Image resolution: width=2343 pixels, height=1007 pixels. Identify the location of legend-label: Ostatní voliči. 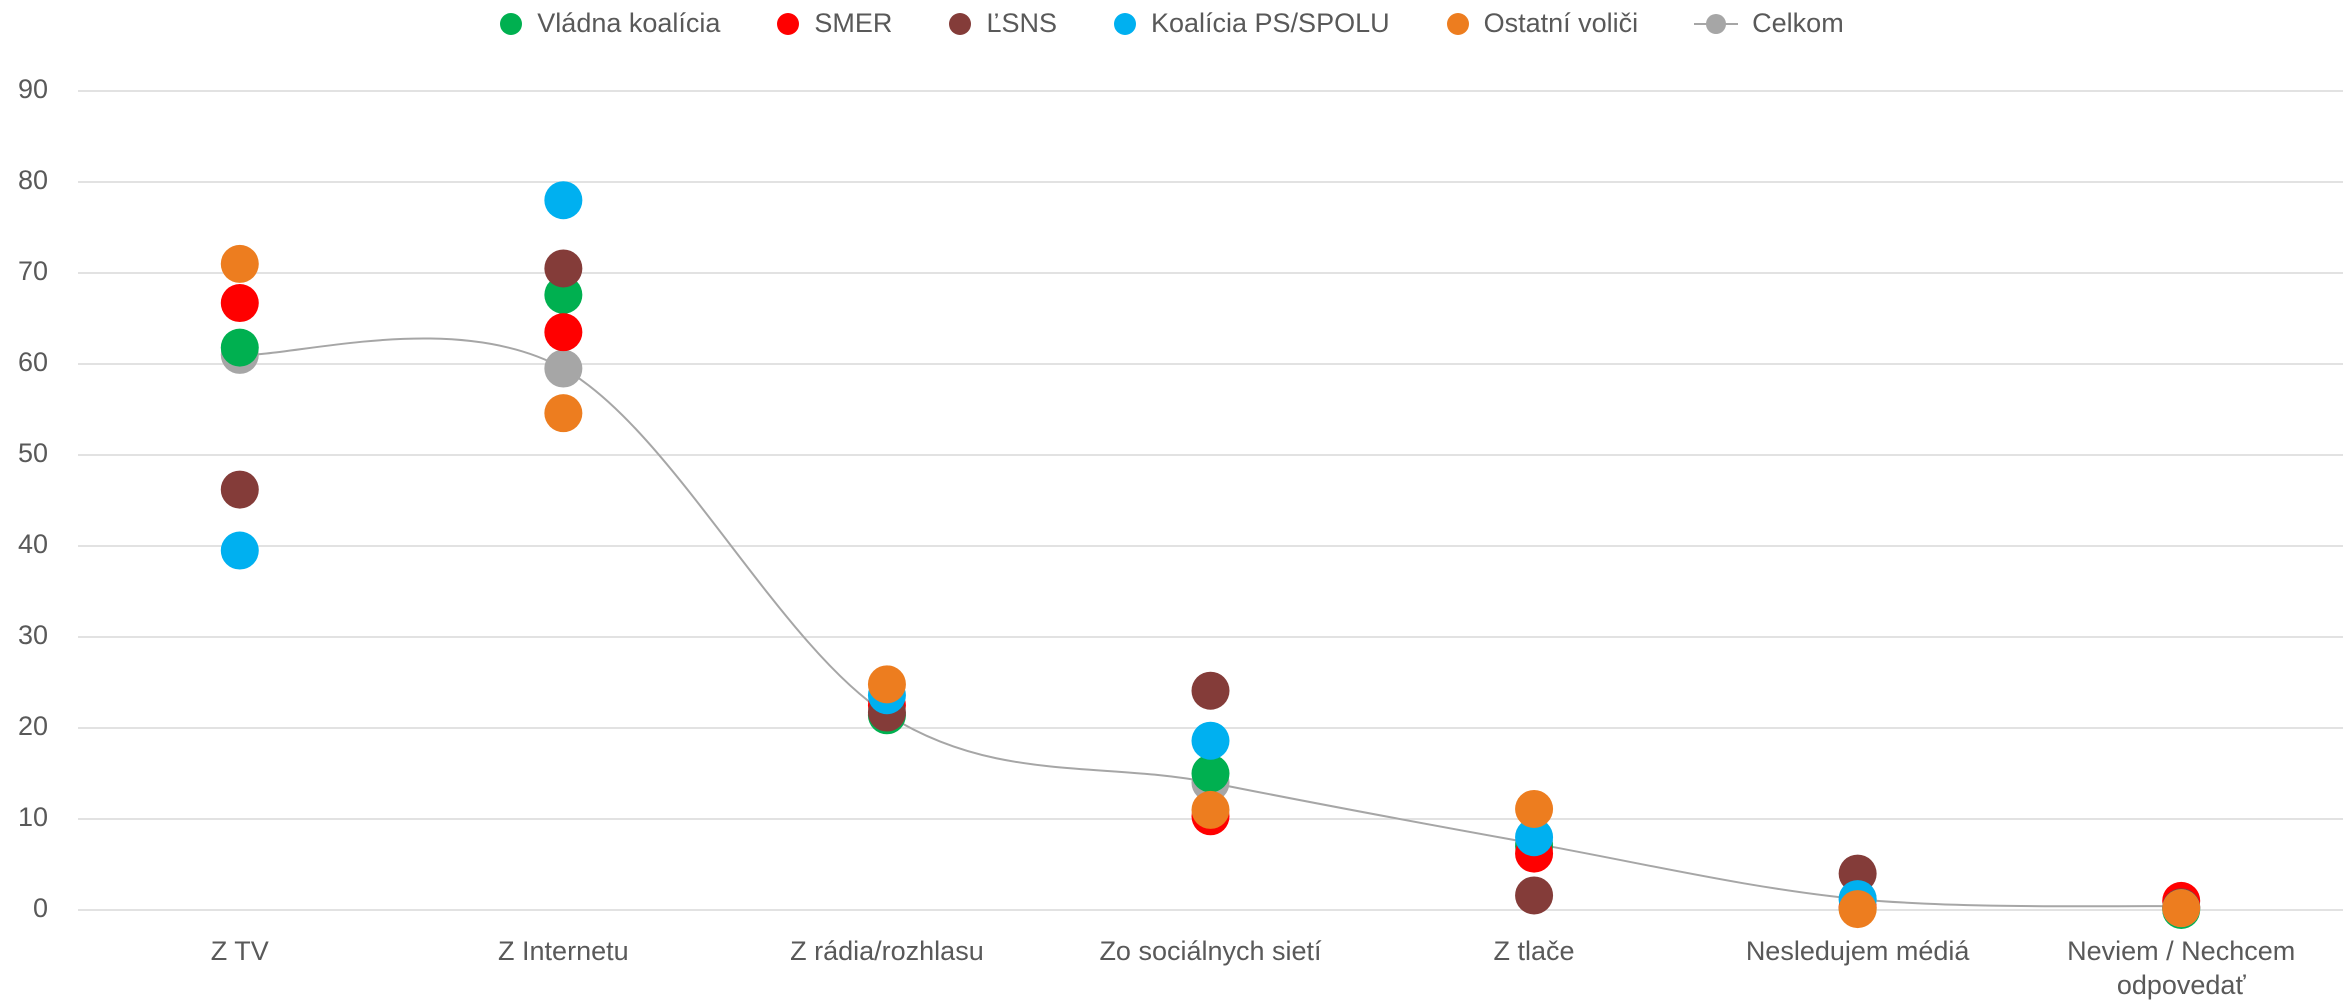
(1561, 23).